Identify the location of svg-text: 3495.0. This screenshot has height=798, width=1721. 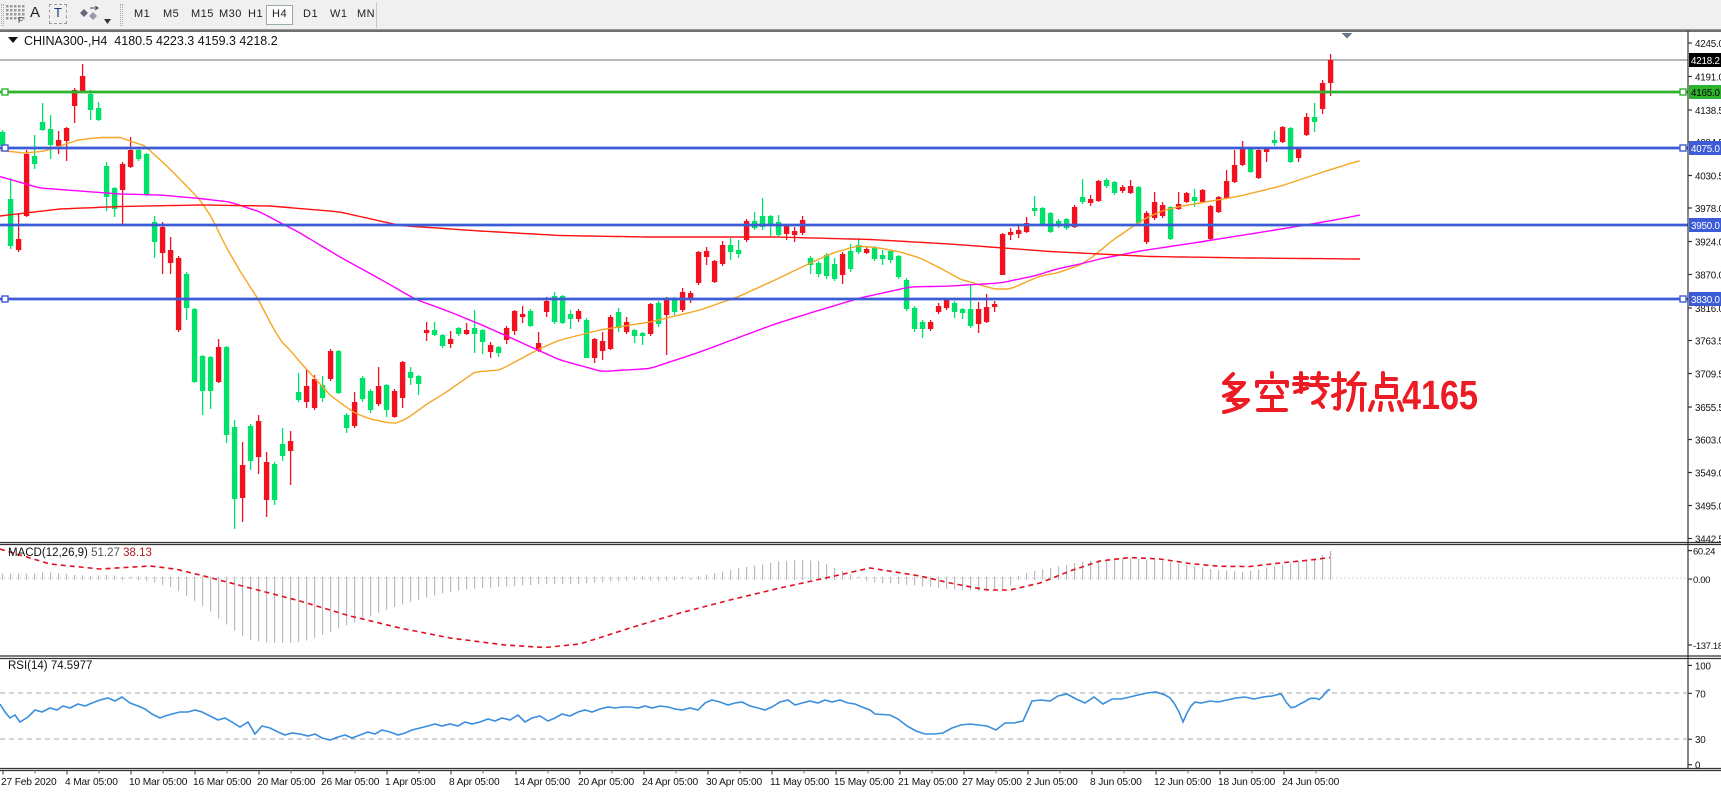
(1708, 507).